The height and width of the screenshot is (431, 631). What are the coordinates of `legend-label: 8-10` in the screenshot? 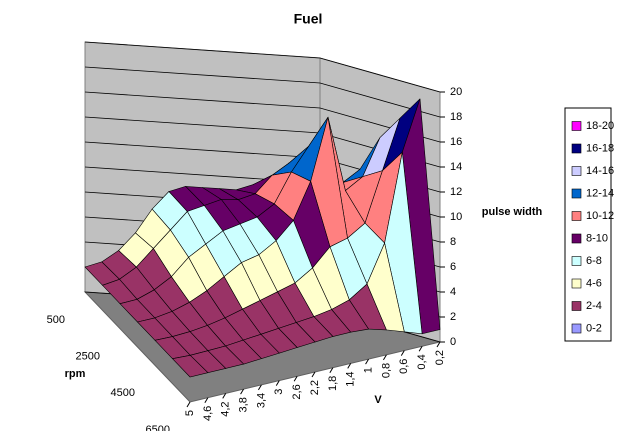 It's located at (597, 238).